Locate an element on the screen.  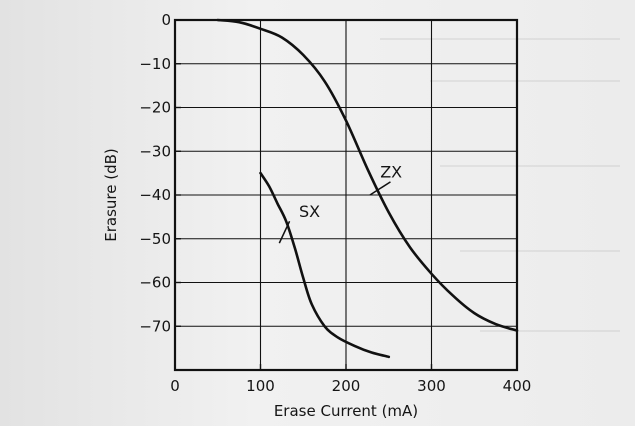
y-tick-label: 0 is located at coordinates (166, 20).